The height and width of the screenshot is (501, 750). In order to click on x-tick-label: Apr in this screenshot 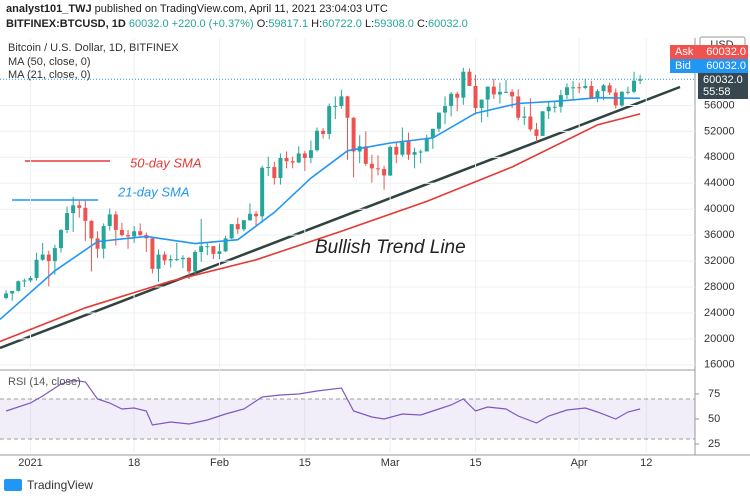, I will do `click(579, 463)`.